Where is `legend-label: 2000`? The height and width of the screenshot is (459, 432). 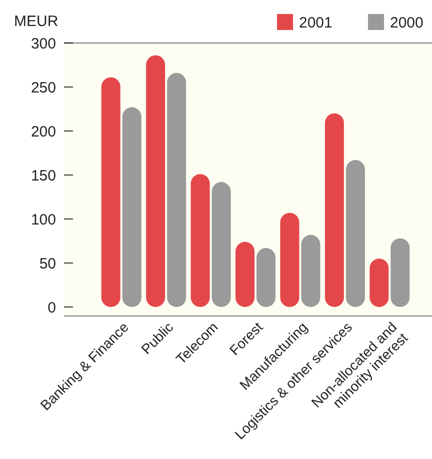
legend-label: 2000 is located at coordinates (407, 23).